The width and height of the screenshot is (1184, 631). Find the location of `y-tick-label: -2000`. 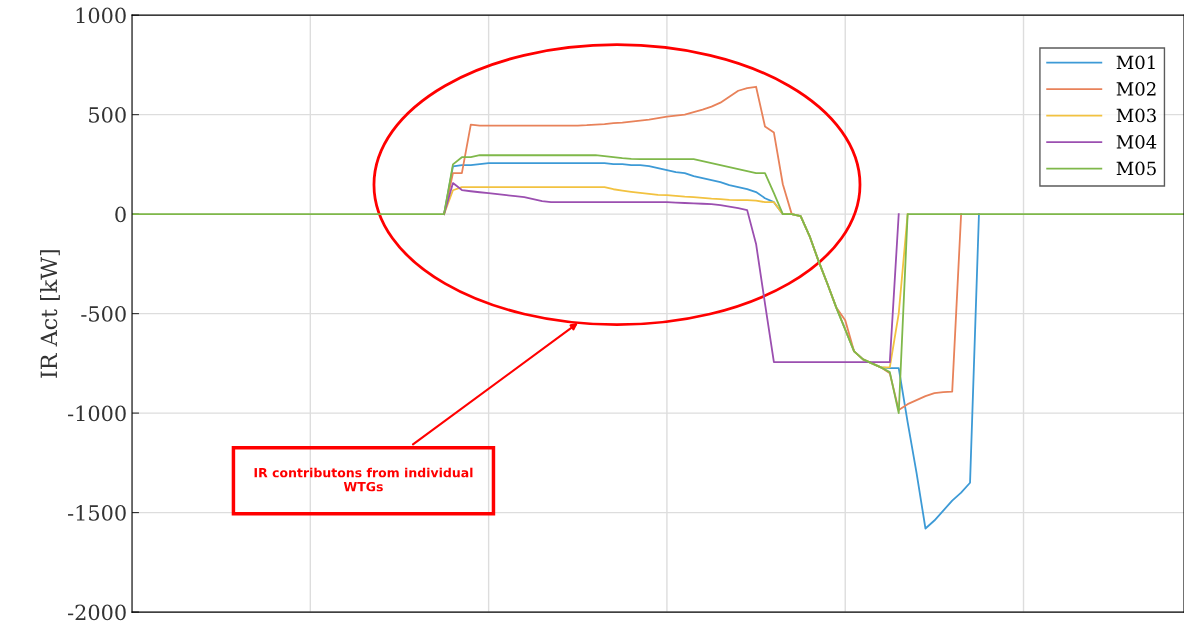

y-tick-label: -2000 is located at coordinates (97, 612).